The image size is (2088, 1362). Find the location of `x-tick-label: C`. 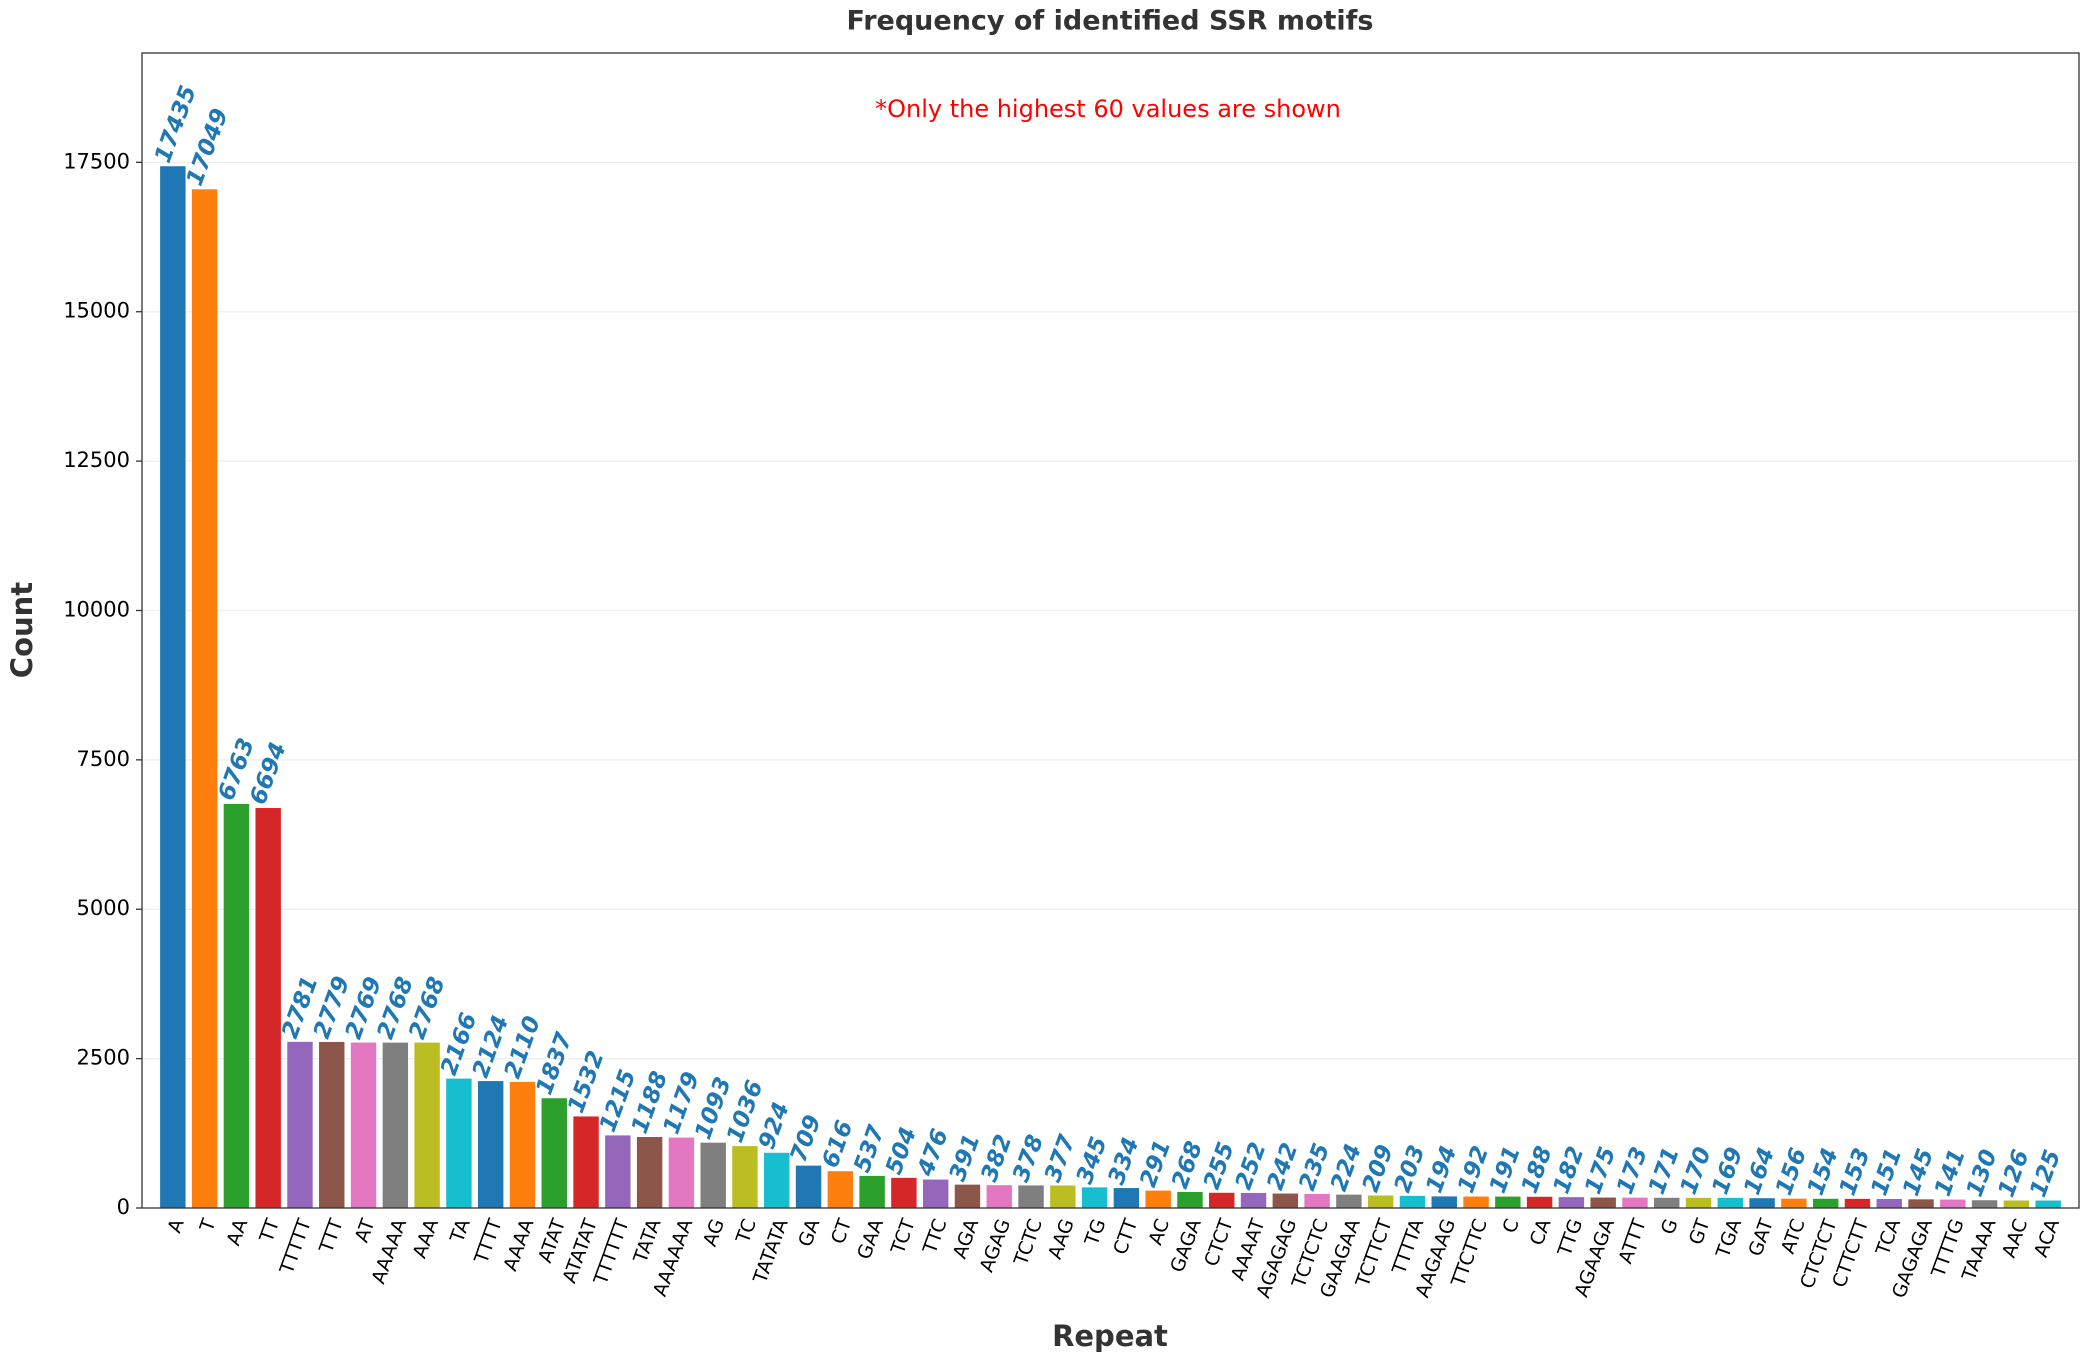

x-tick-label: C is located at coordinates (1510, 1226).